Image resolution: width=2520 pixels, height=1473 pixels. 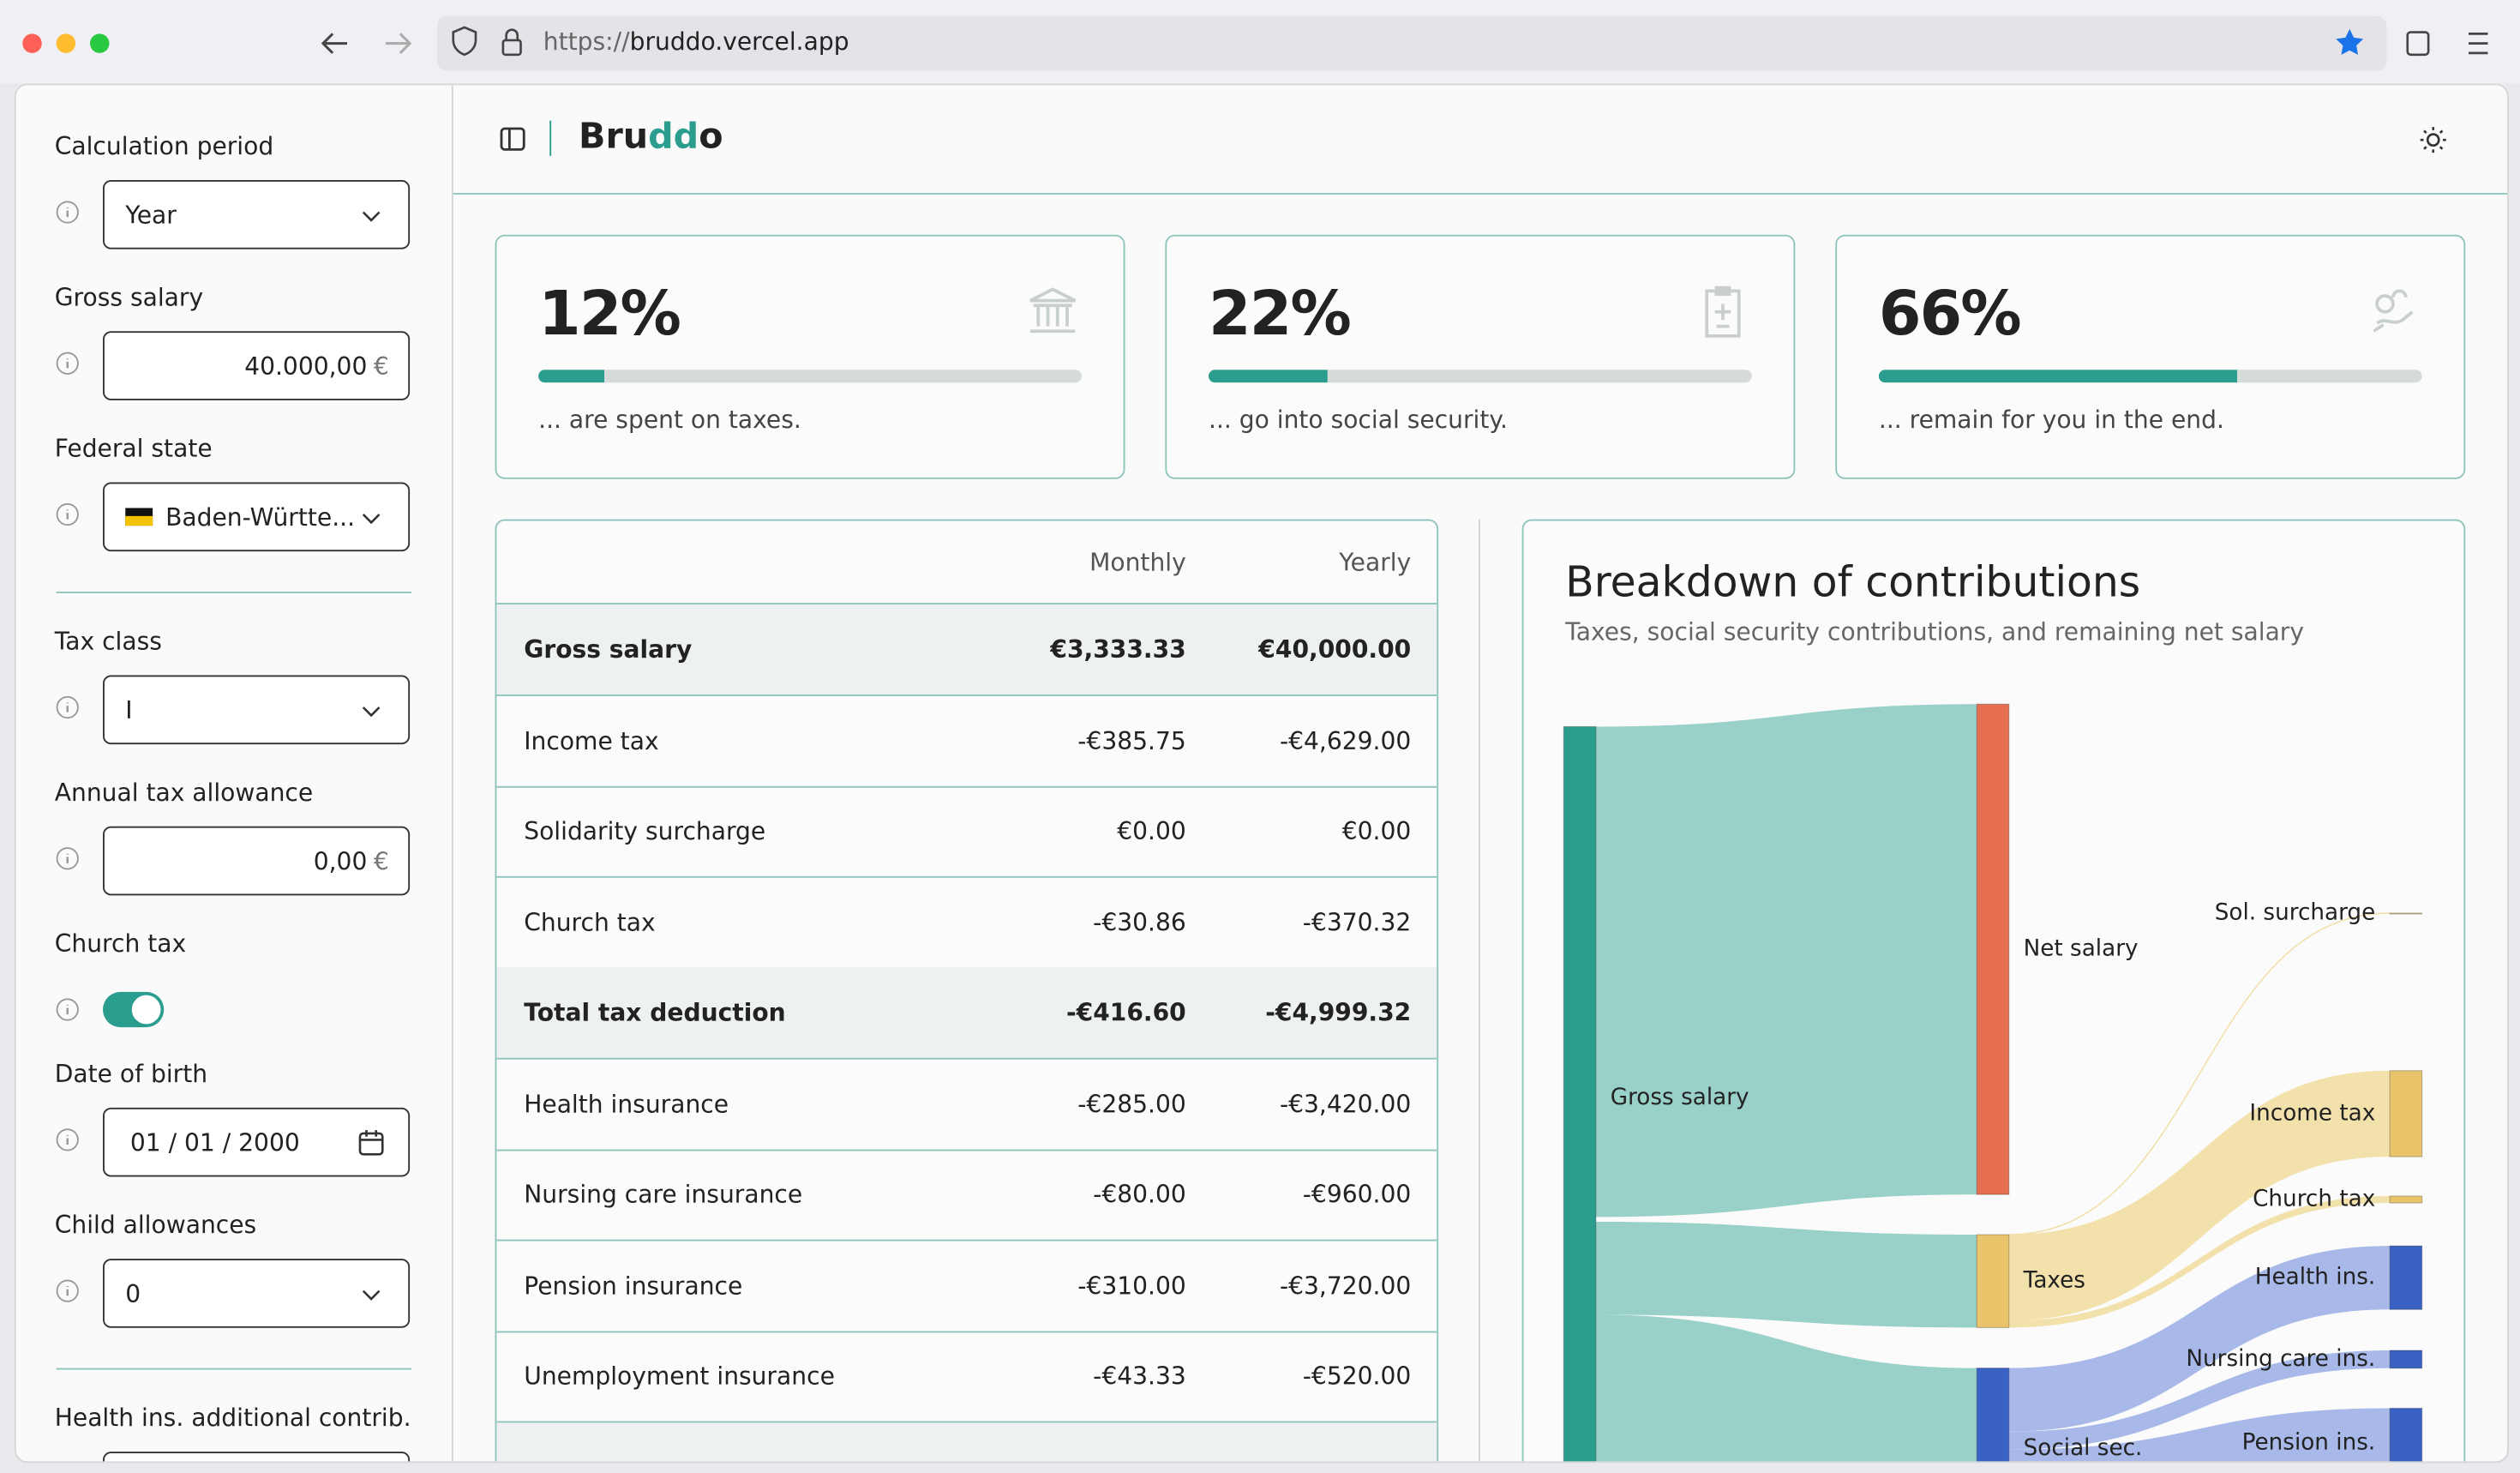 What do you see at coordinates (257, 1457) in the screenshot?
I see `form-control` at bounding box center [257, 1457].